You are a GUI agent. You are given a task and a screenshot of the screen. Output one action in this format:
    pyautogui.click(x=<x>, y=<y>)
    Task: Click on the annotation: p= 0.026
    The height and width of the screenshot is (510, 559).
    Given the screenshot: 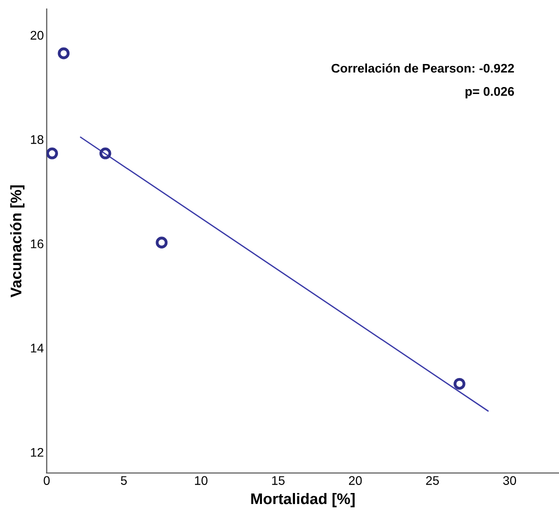 What is the action you would take?
    pyautogui.click(x=490, y=92)
    